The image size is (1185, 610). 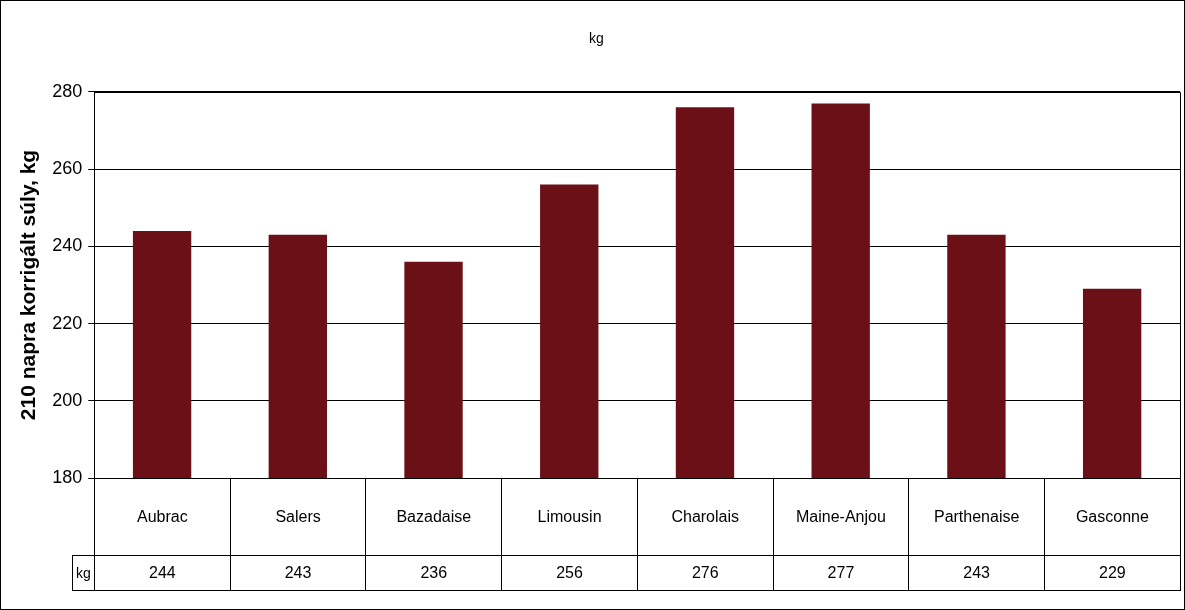 I want to click on data-label: 236, so click(x=433, y=573).